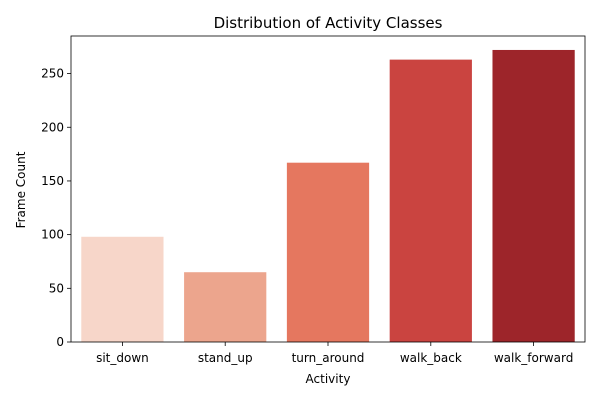 The image size is (600, 400). Describe the element at coordinates (56, 288) in the screenshot. I see `y-tick-label: 50` at that location.